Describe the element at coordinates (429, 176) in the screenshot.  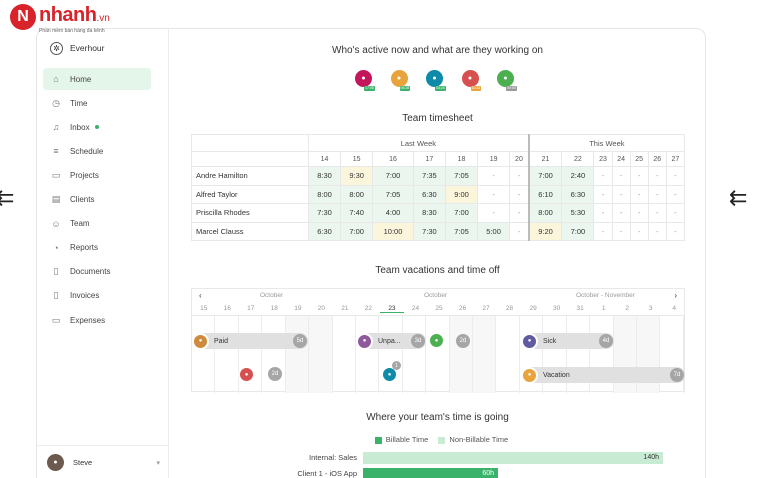
I see `timesheet-cell: 7:35` at that location.